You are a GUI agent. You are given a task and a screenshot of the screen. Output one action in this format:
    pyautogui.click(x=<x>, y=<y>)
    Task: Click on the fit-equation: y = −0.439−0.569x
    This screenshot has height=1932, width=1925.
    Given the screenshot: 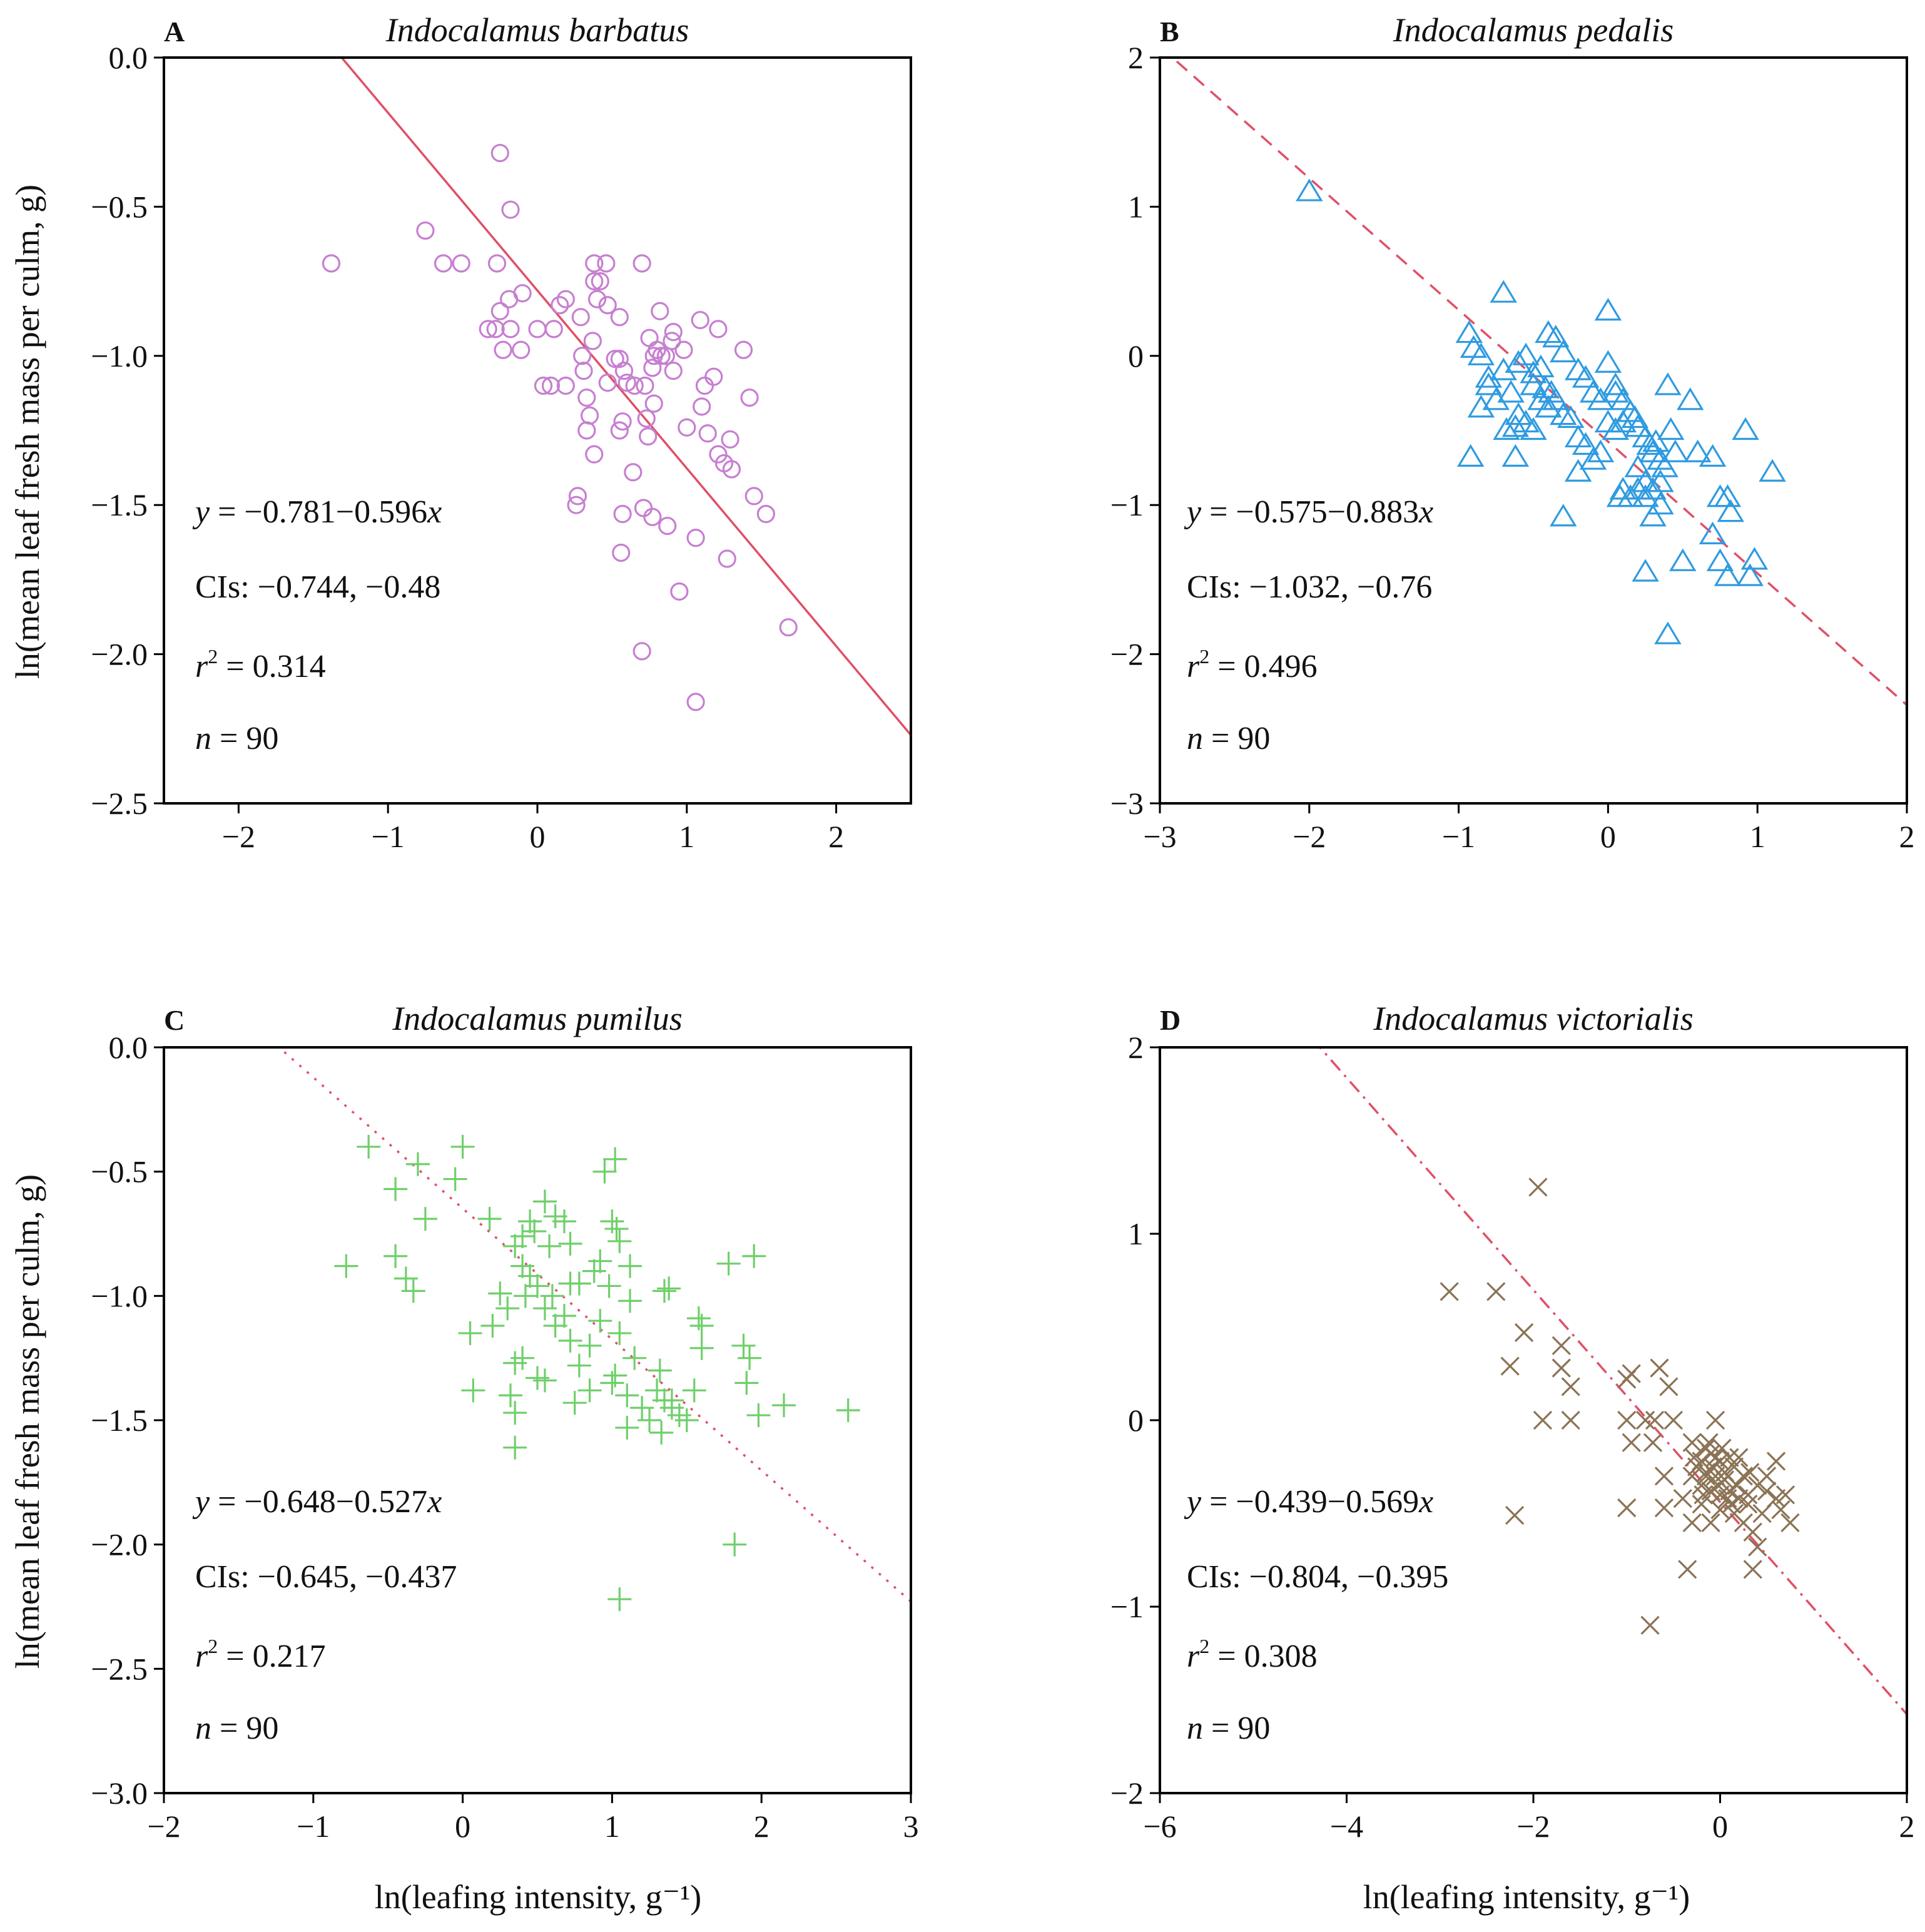 What is the action you would take?
    pyautogui.click(x=1308, y=1502)
    